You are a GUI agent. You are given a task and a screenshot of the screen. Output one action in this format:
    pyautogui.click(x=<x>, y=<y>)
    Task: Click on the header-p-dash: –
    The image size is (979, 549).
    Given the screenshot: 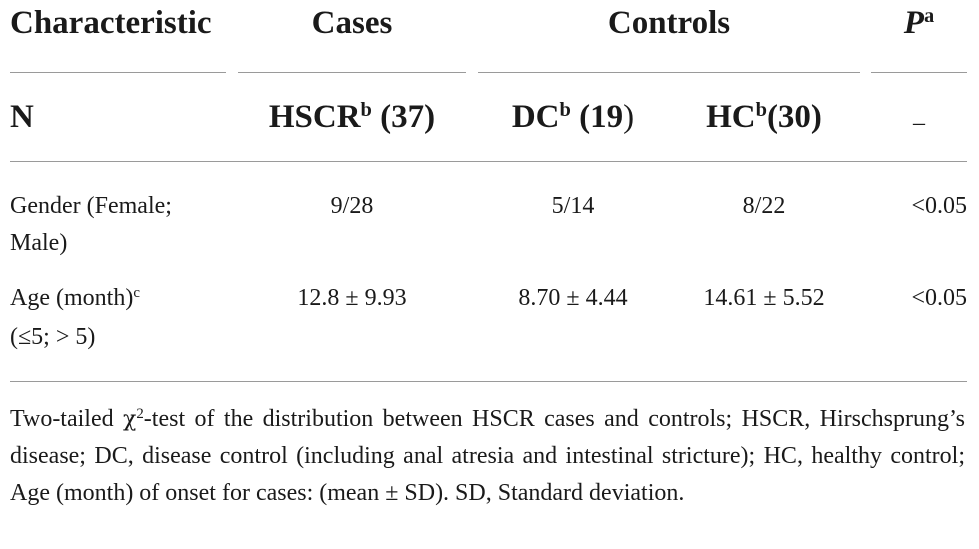 What is the action you would take?
    pyautogui.click(x=919, y=123)
    